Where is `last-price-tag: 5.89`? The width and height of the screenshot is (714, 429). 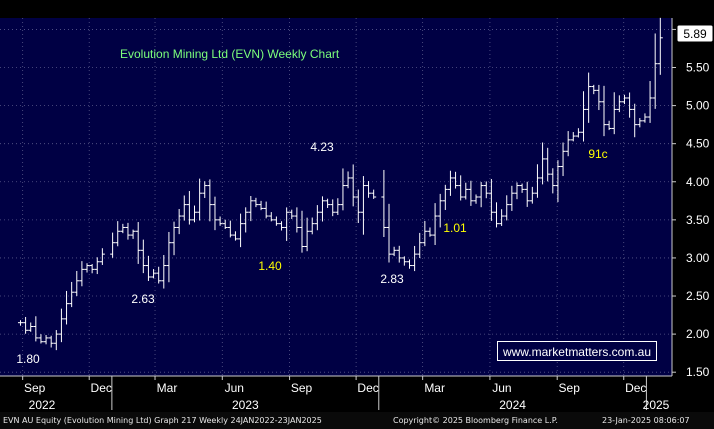
last-price-tag: 5.89 is located at coordinates (695, 33).